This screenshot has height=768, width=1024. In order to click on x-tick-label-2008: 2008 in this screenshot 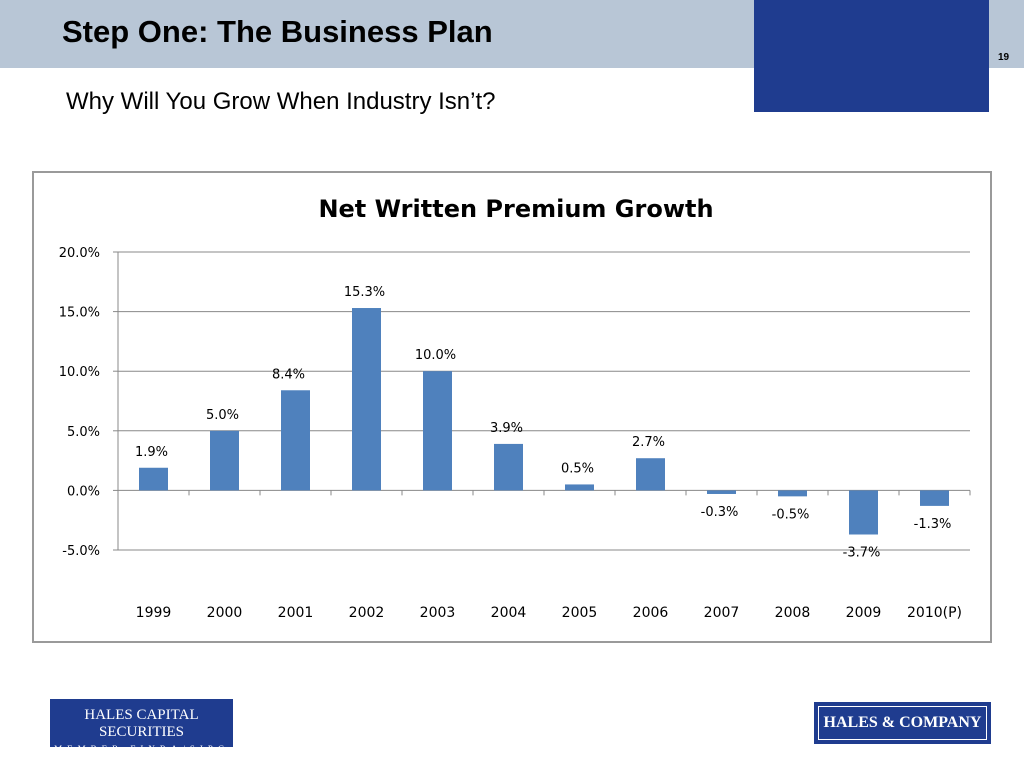, I will do `click(793, 613)`.